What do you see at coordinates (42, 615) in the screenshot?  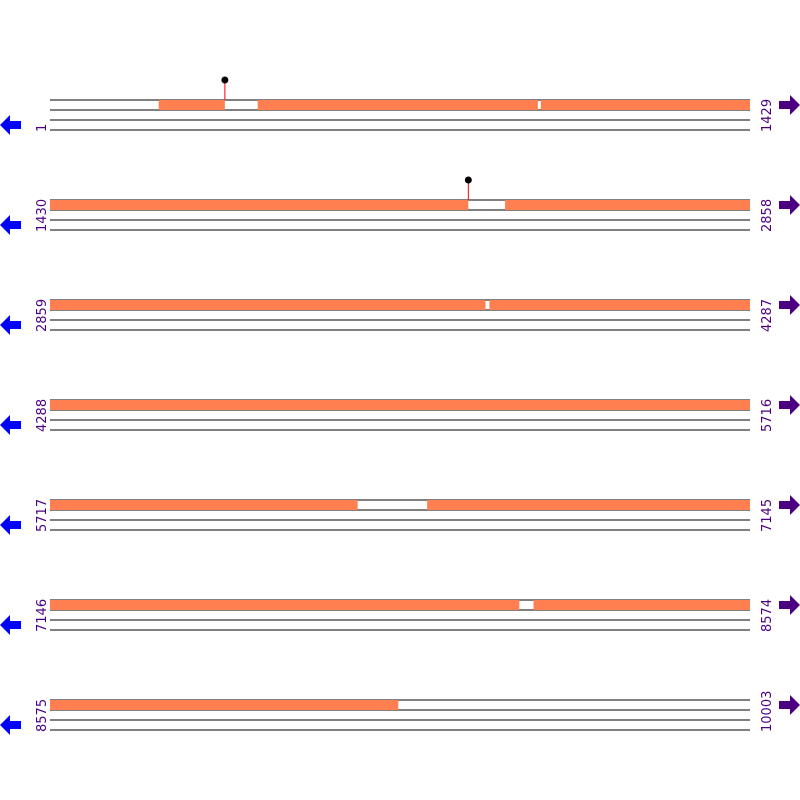 I see `row-start-label: 7146` at bounding box center [42, 615].